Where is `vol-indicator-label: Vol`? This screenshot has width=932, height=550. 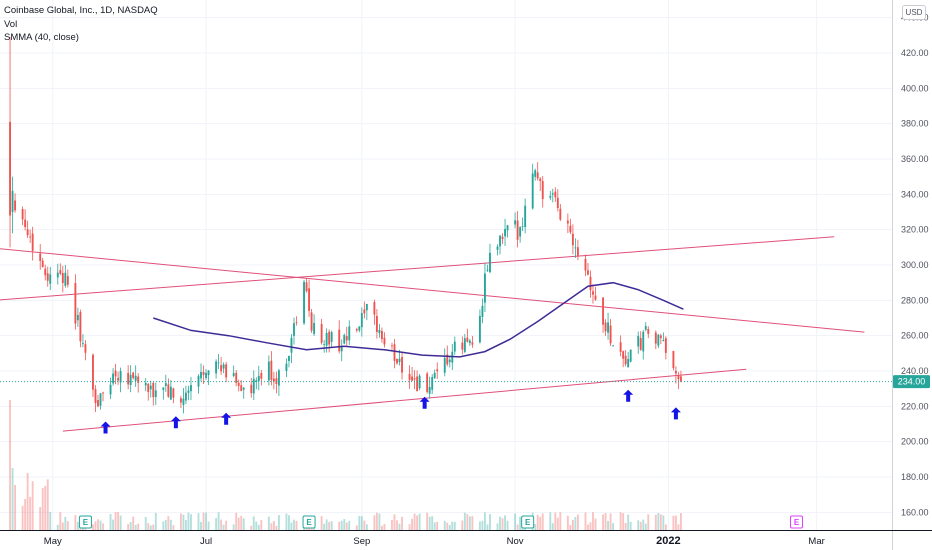
vol-indicator-label: Vol is located at coordinates (11, 24).